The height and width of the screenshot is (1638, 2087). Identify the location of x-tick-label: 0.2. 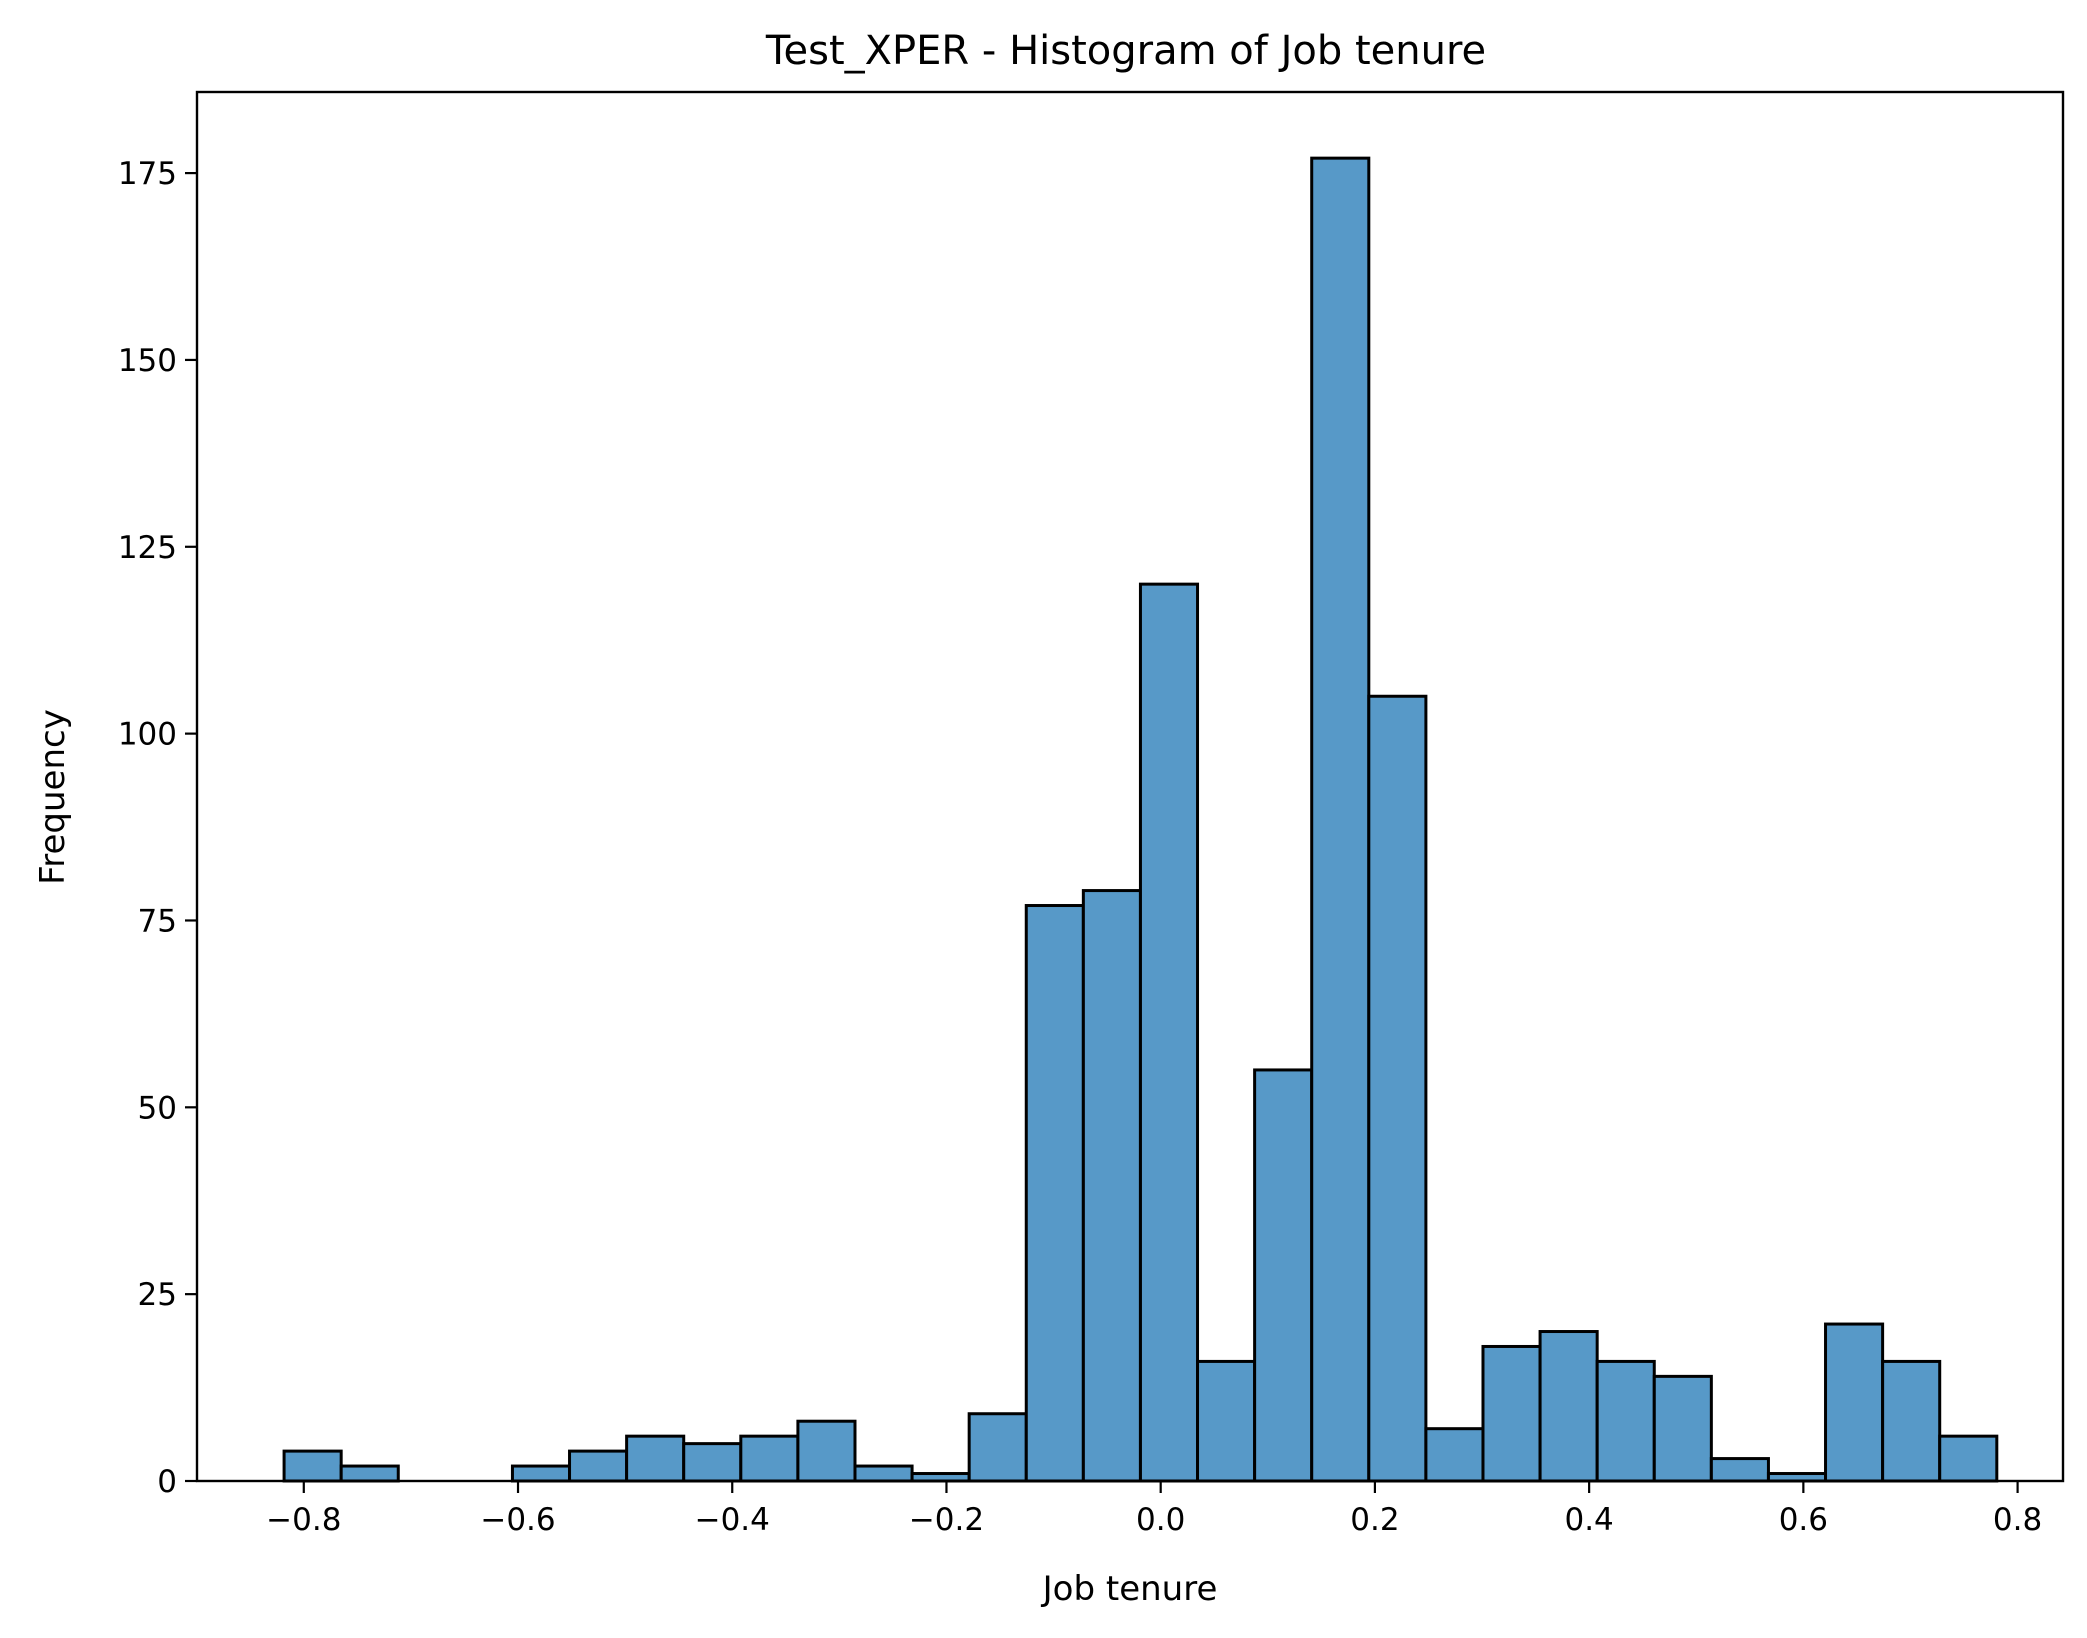
(1374, 1520).